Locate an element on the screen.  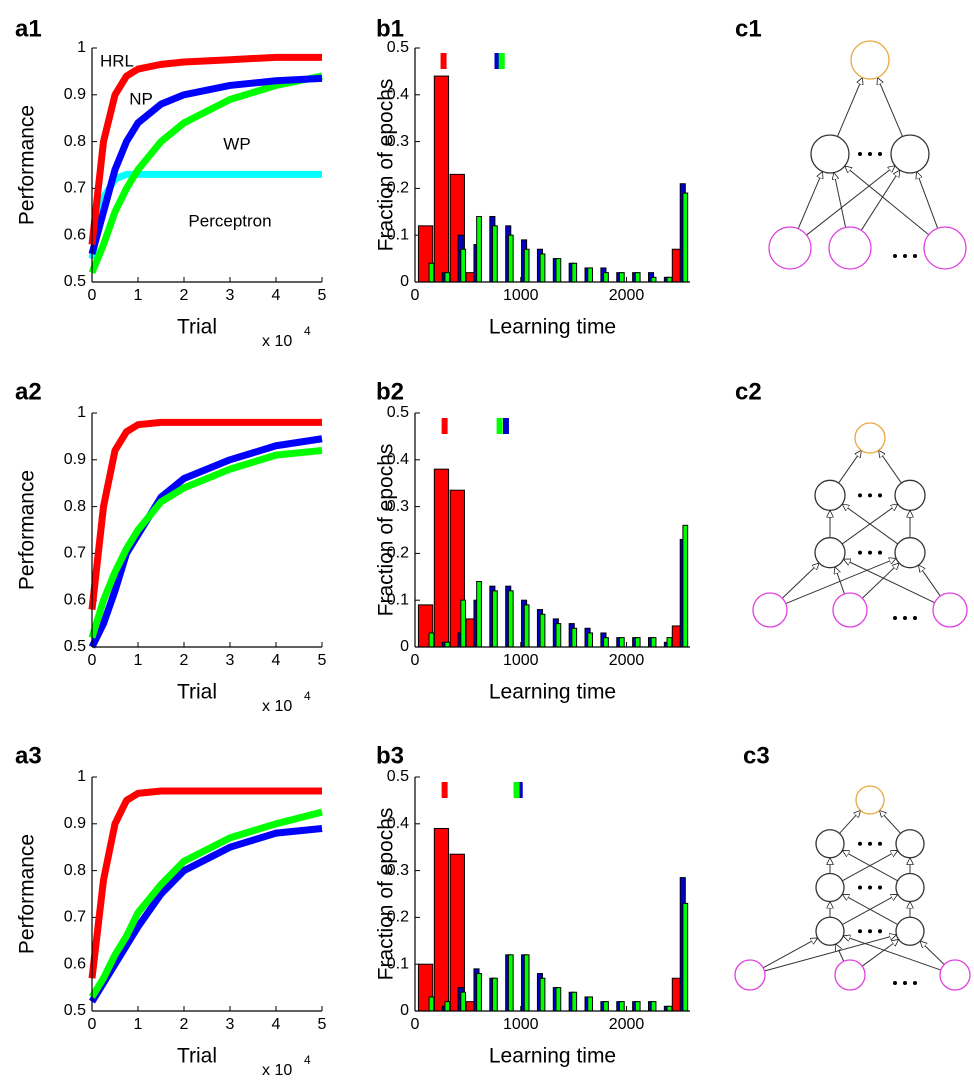
y-axis-title: Performance is located at coordinates (27, 530).